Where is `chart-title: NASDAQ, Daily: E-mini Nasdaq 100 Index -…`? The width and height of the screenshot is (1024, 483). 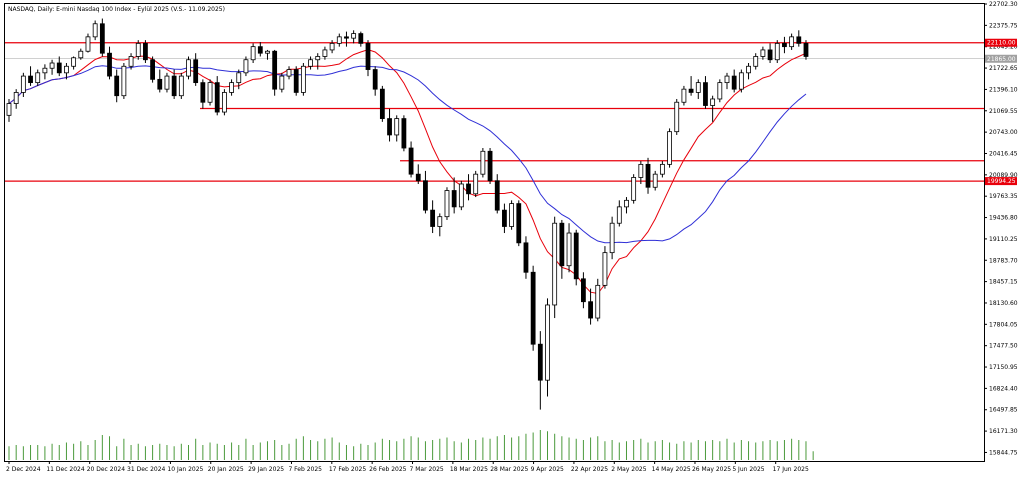 chart-title: NASDAQ, Daily: E-mini Nasdaq 100 Index -… is located at coordinates (116, 9).